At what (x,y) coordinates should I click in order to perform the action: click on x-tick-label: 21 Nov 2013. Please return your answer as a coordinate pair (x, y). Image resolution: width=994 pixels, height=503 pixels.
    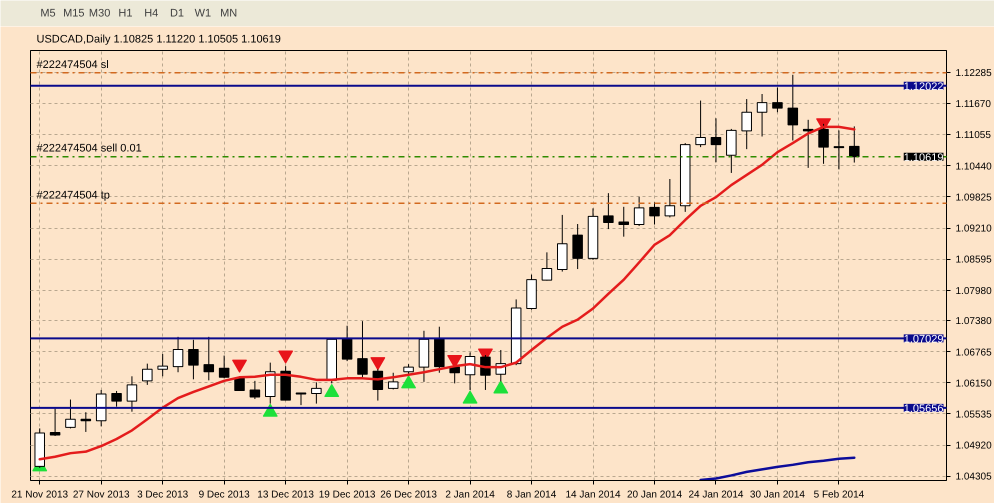
    Looking at the image, I should click on (40, 495).